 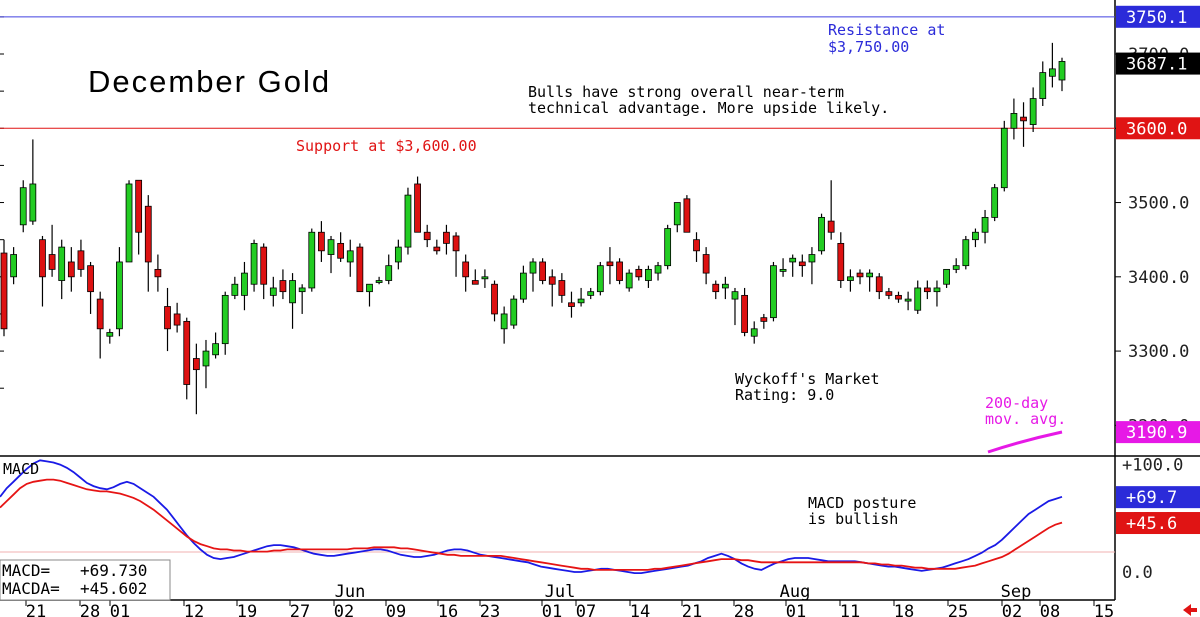 What do you see at coordinates (586, 609) in the screenshot?
I see `date-tick-label: 07` at bounding box center [586, 609].